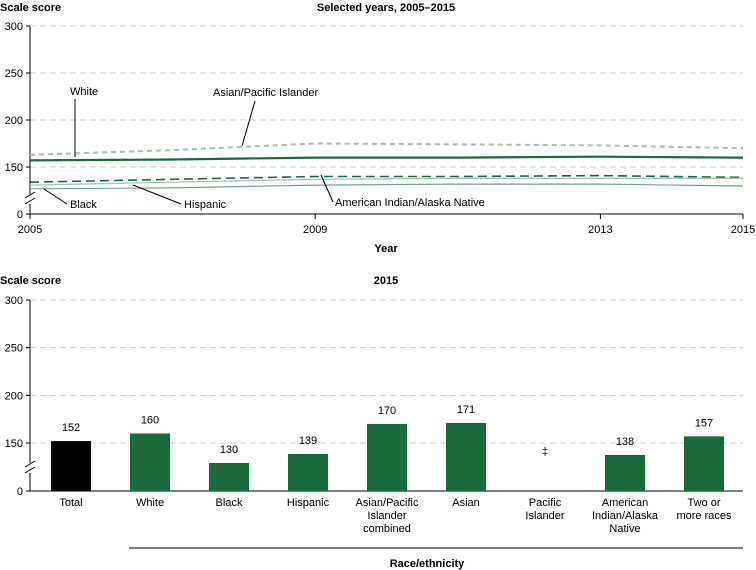  What do you see at coordinates (624, 529) in the screenshot?
I see `category-label-line: Native` at bounding box center [624, 529].